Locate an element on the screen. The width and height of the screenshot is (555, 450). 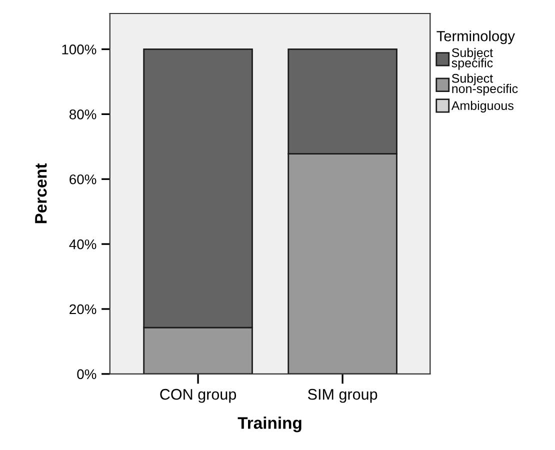
y-tick-label: 20% is located at coordinates (83, 309).